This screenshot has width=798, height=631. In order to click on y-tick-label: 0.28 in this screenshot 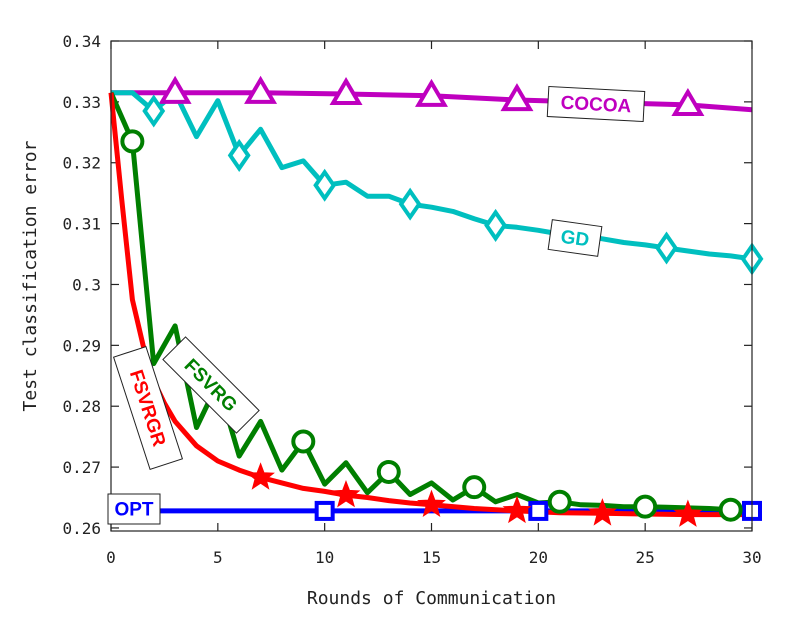, I will do `click(81, 406)`.